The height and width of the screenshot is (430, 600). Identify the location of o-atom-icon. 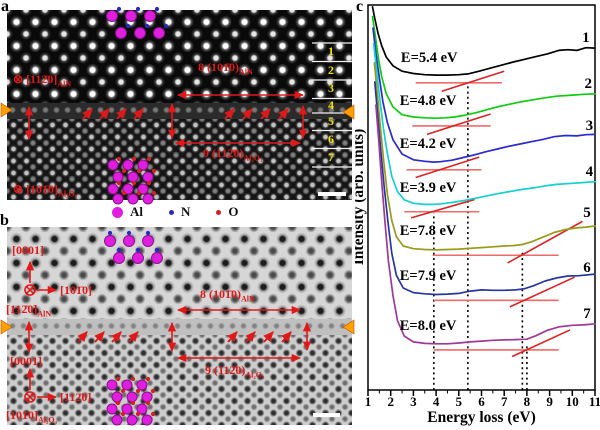
(219, 212).